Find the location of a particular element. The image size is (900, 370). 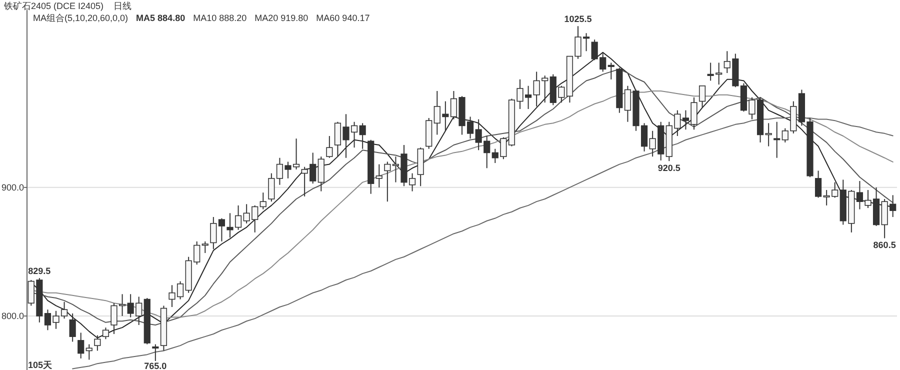

annotation: MA10 888.20 is located at coordinates (220, 18).